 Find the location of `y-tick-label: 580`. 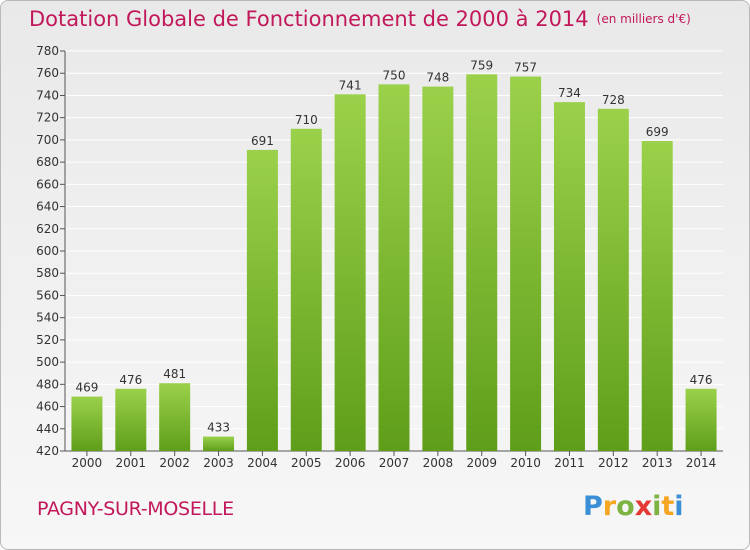

y-tick-label: 580 is located at coordinates (47, 273).